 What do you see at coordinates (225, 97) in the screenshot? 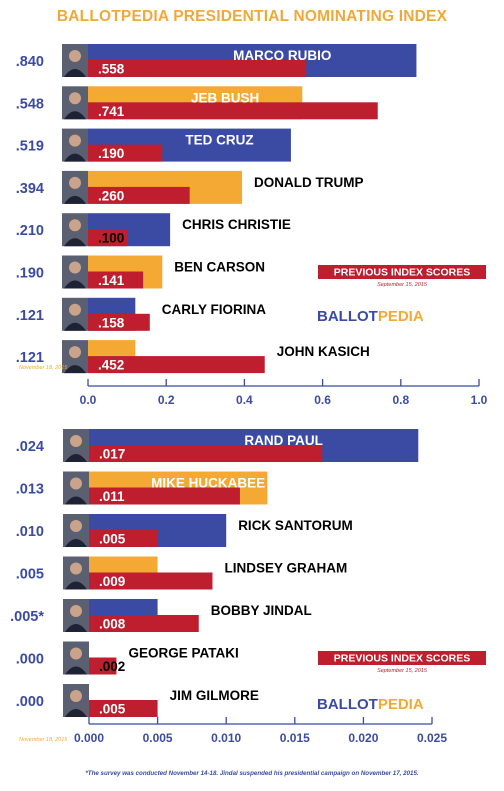
I see `candidate-name: JEB BUSH` at bounding box center [225, 97].